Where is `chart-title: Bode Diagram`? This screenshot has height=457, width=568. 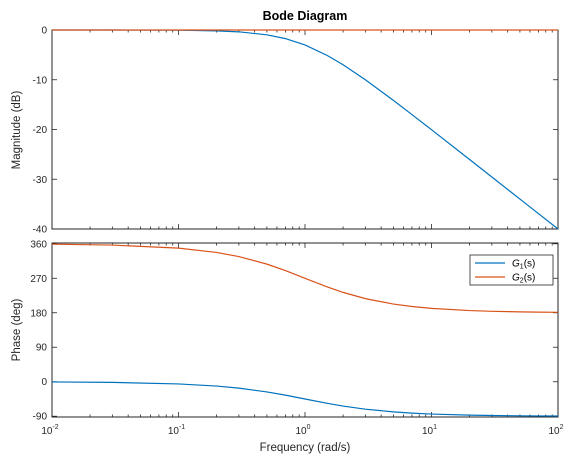
chart-title: Bode Diagram is located at coordinates (305, 16).